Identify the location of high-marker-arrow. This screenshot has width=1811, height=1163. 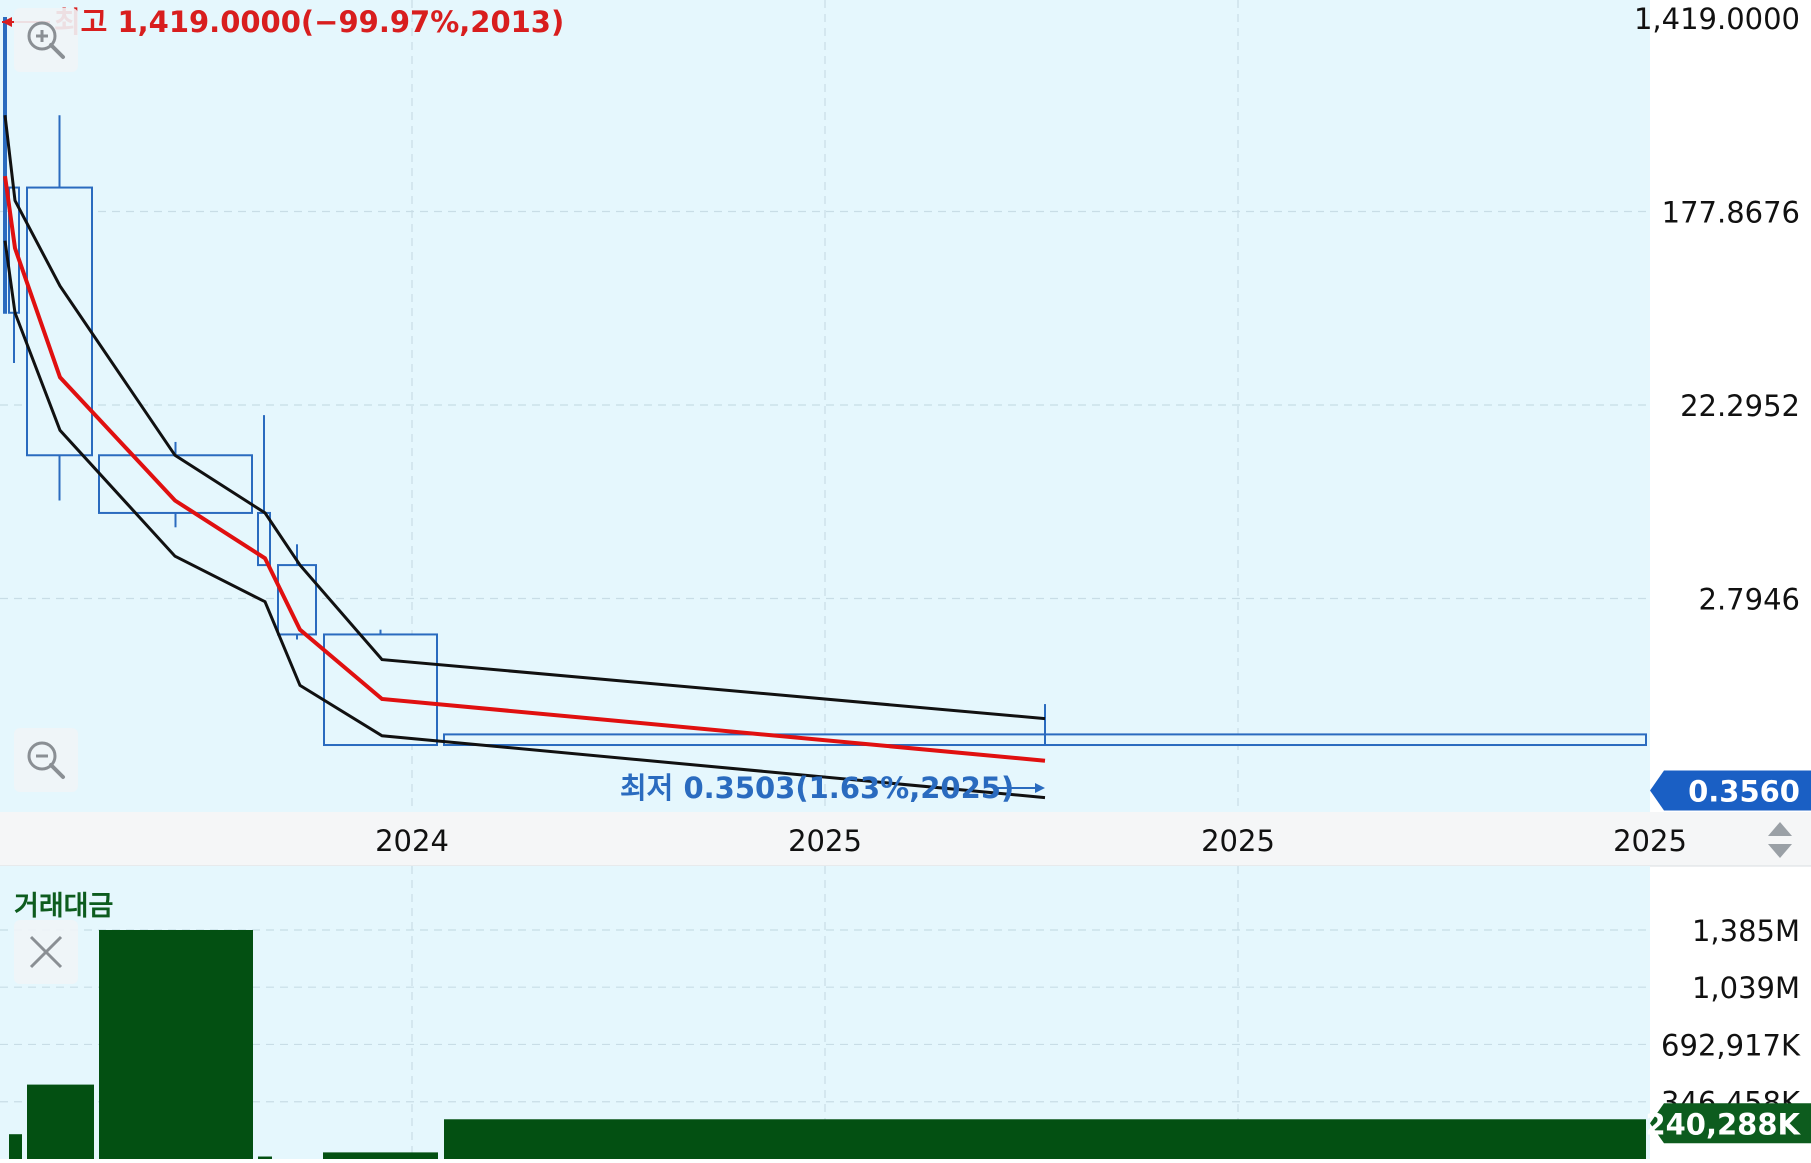
(7, 22).